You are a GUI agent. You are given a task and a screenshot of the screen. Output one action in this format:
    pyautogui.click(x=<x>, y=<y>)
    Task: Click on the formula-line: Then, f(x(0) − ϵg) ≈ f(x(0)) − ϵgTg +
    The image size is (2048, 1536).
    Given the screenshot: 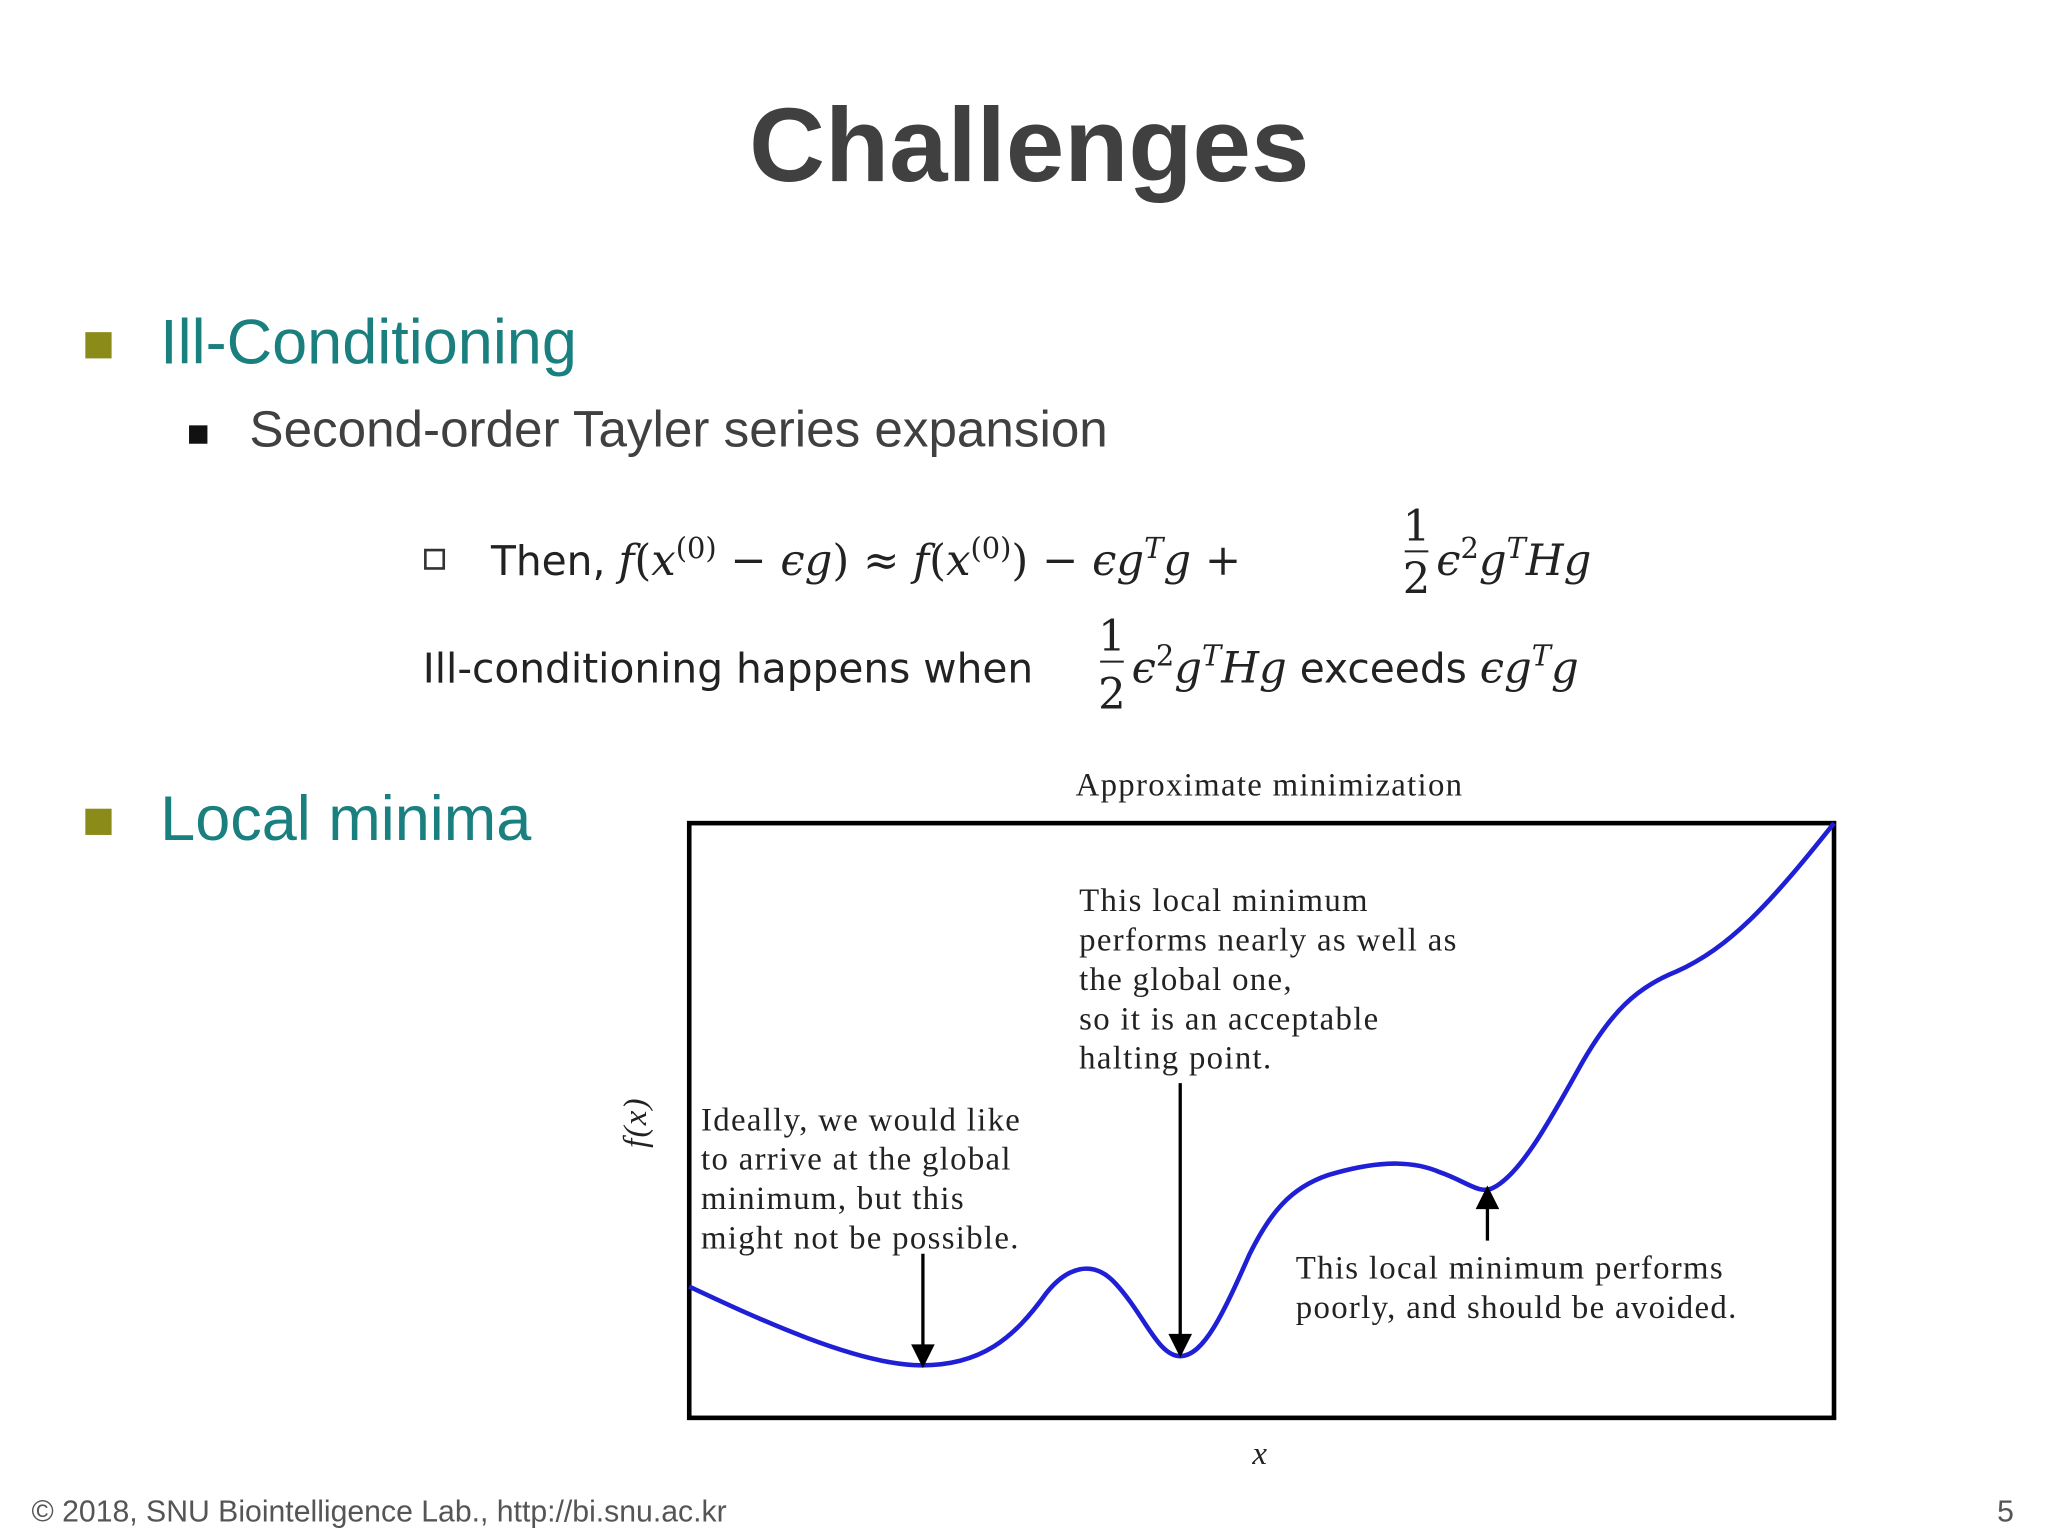 What is the action you would take?
    pyautogui.click(x=865, y=558)
    